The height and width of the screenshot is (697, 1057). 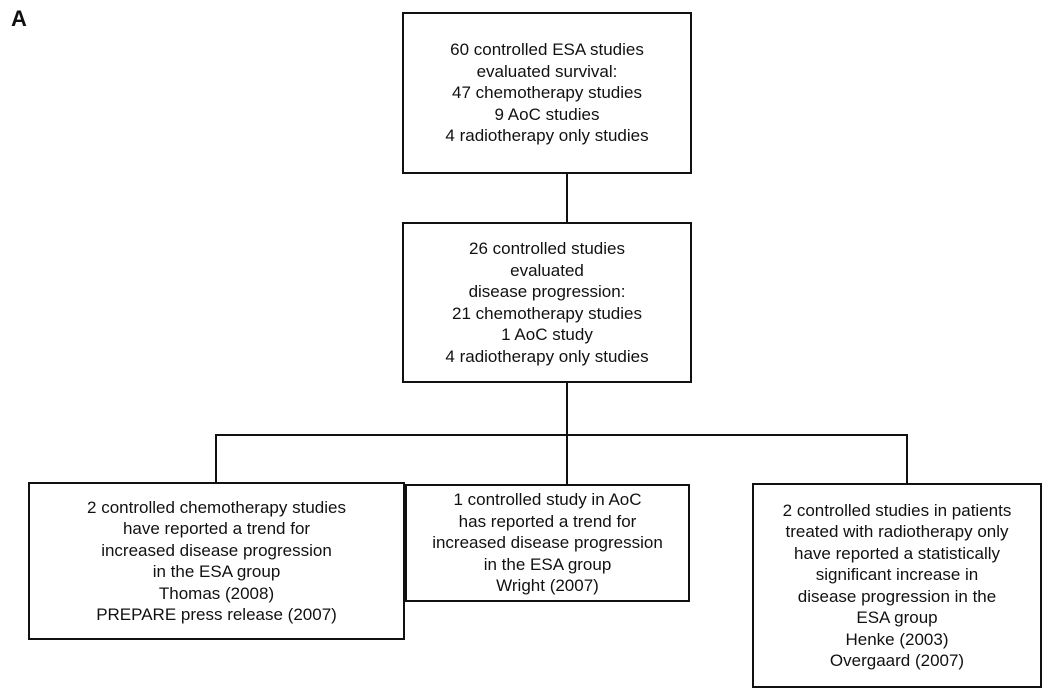 I want to click on connector-branch-to-center, so click(x=567, y=459).